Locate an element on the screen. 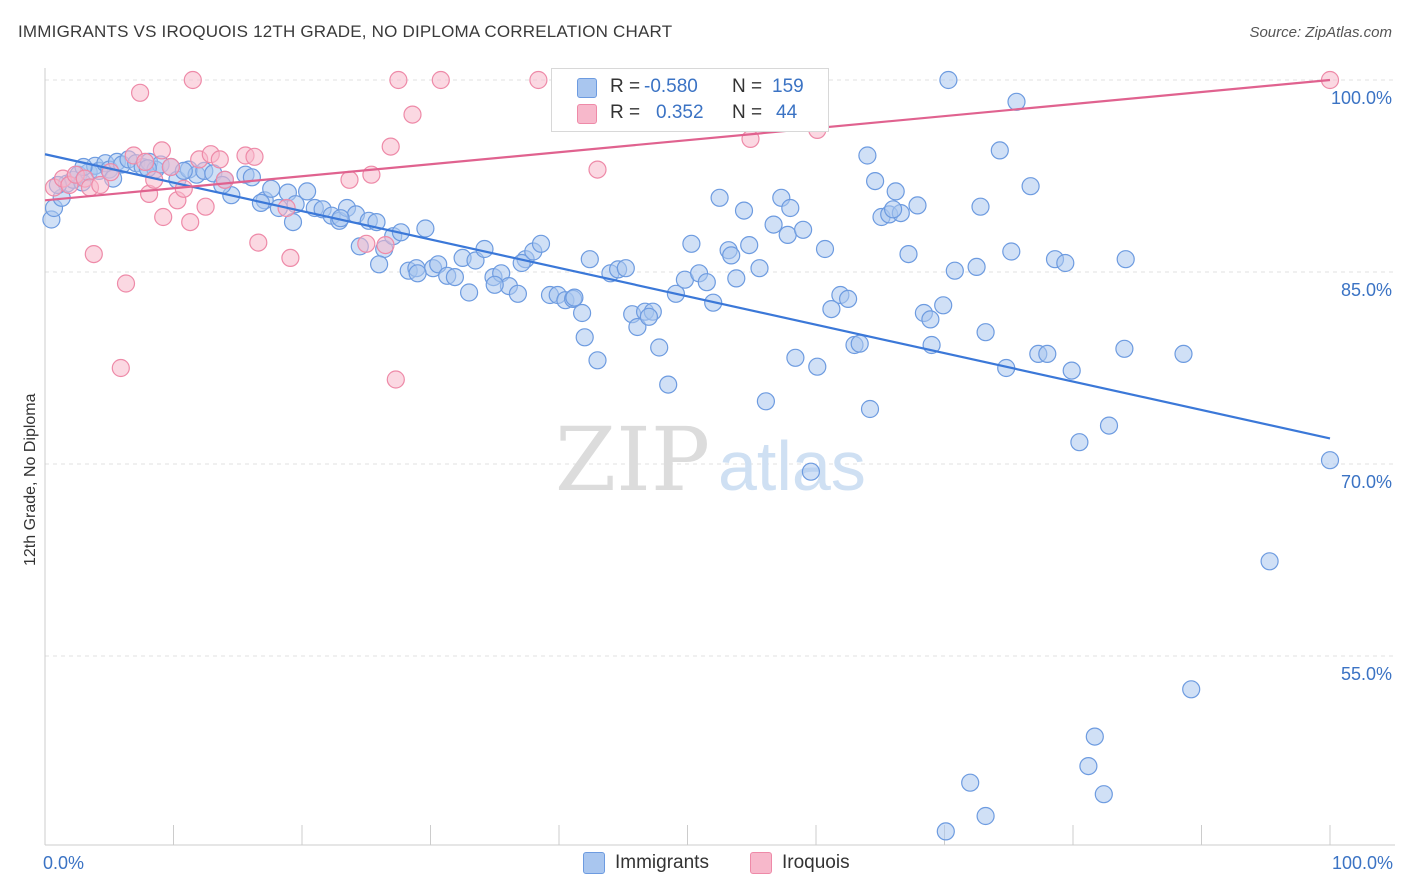  watermark: ZIP atlas is located at coordinates (710, 459).